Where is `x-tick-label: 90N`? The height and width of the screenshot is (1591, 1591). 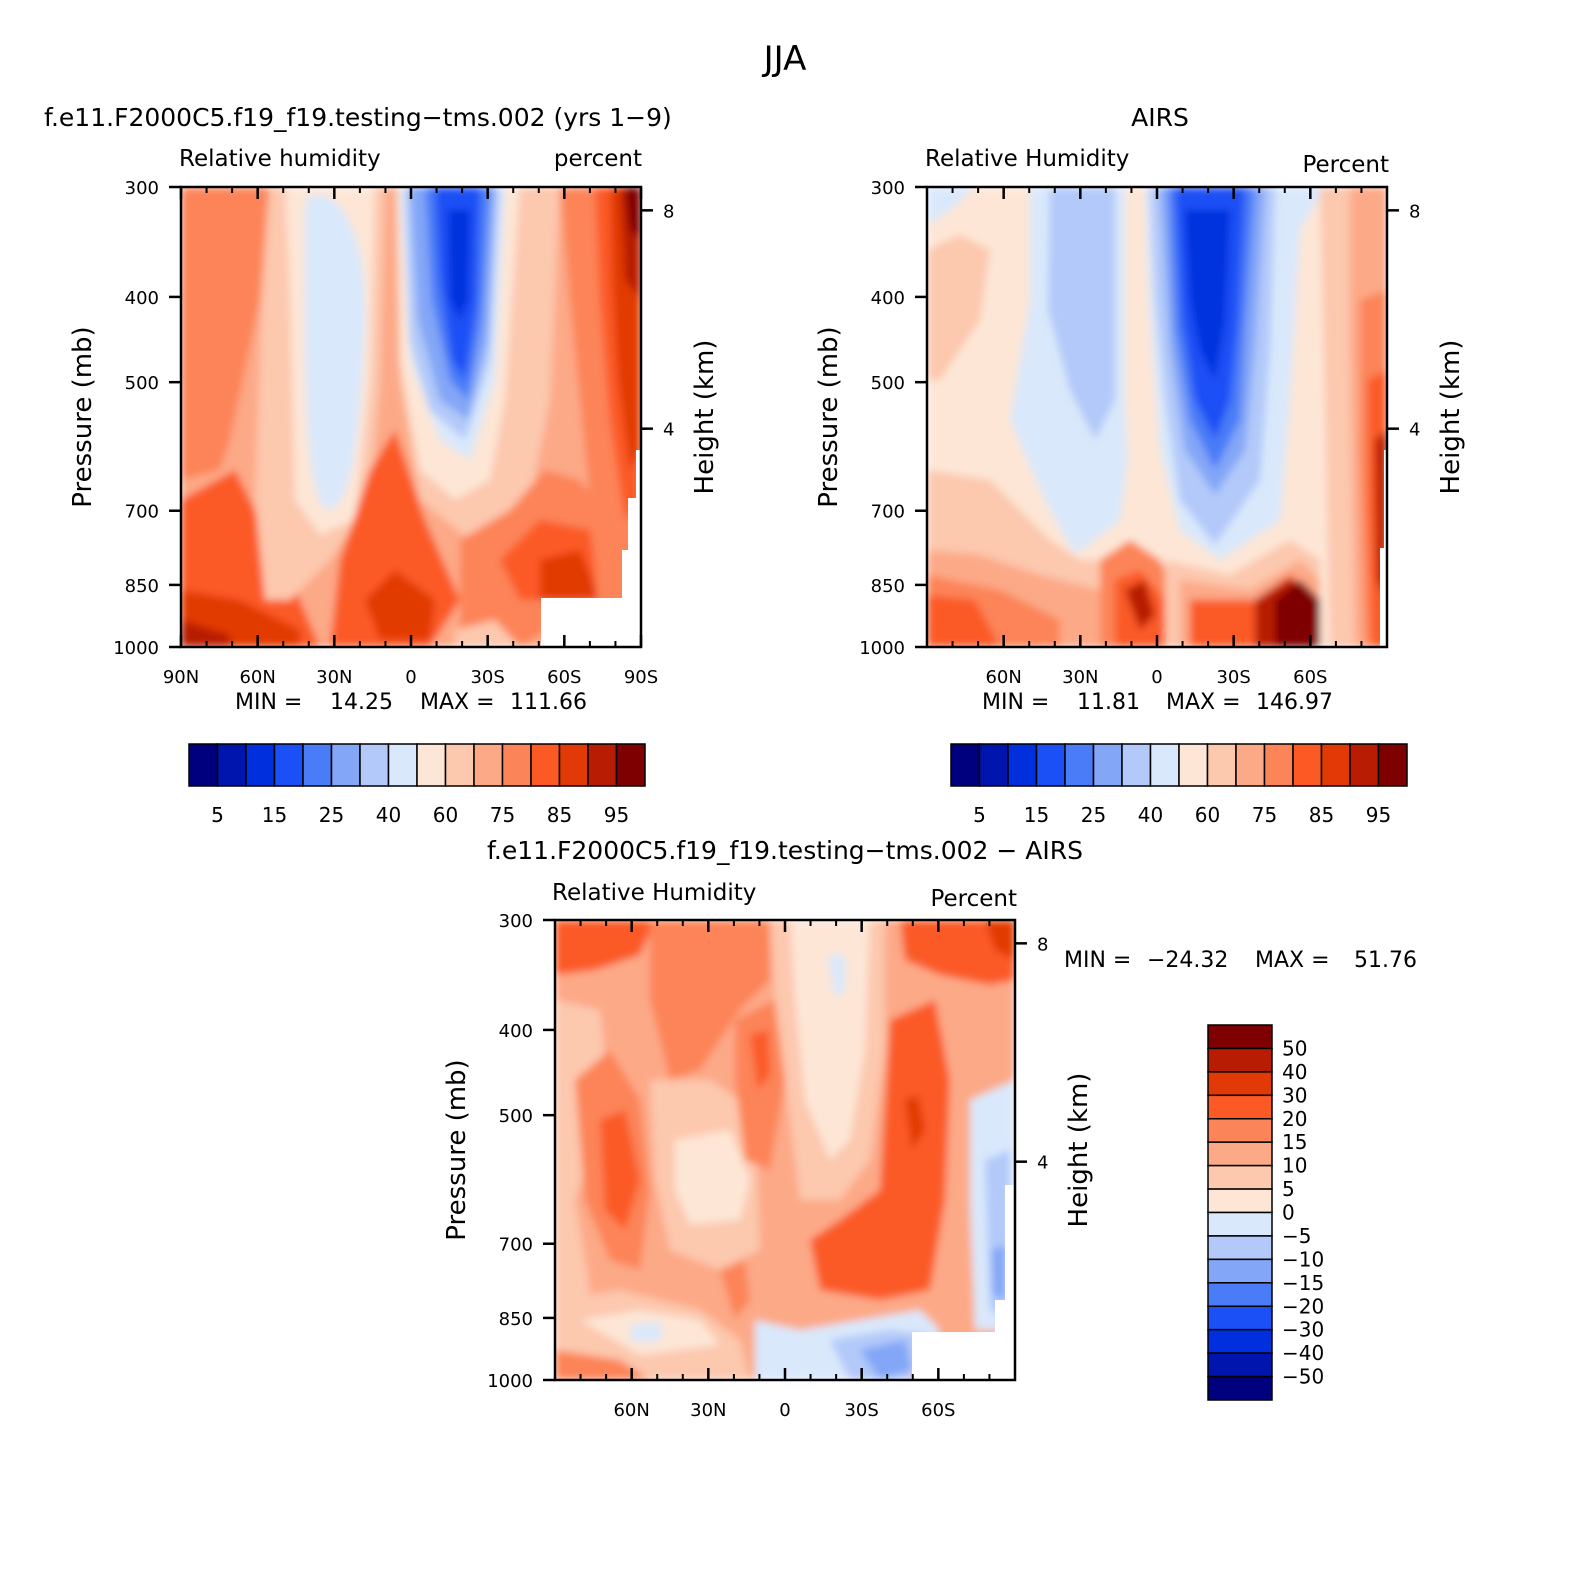 x-tick-label: 90N is located at coordinates (181, 677).